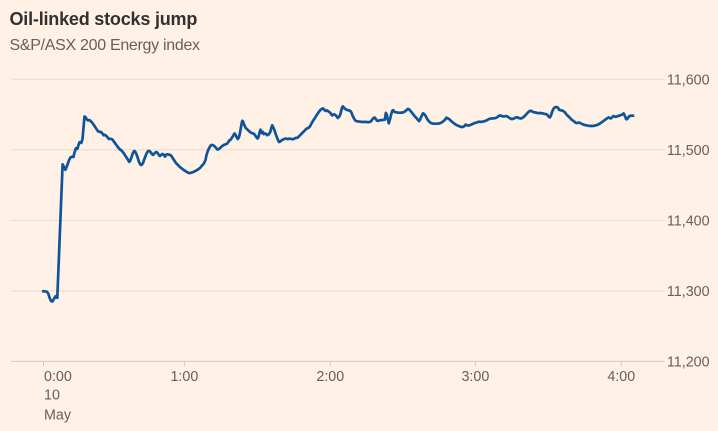  What do you see at coordinates (475, 377) in the screenshot?
I see `svg-text: 3:00` at bounding box center [475, 377].